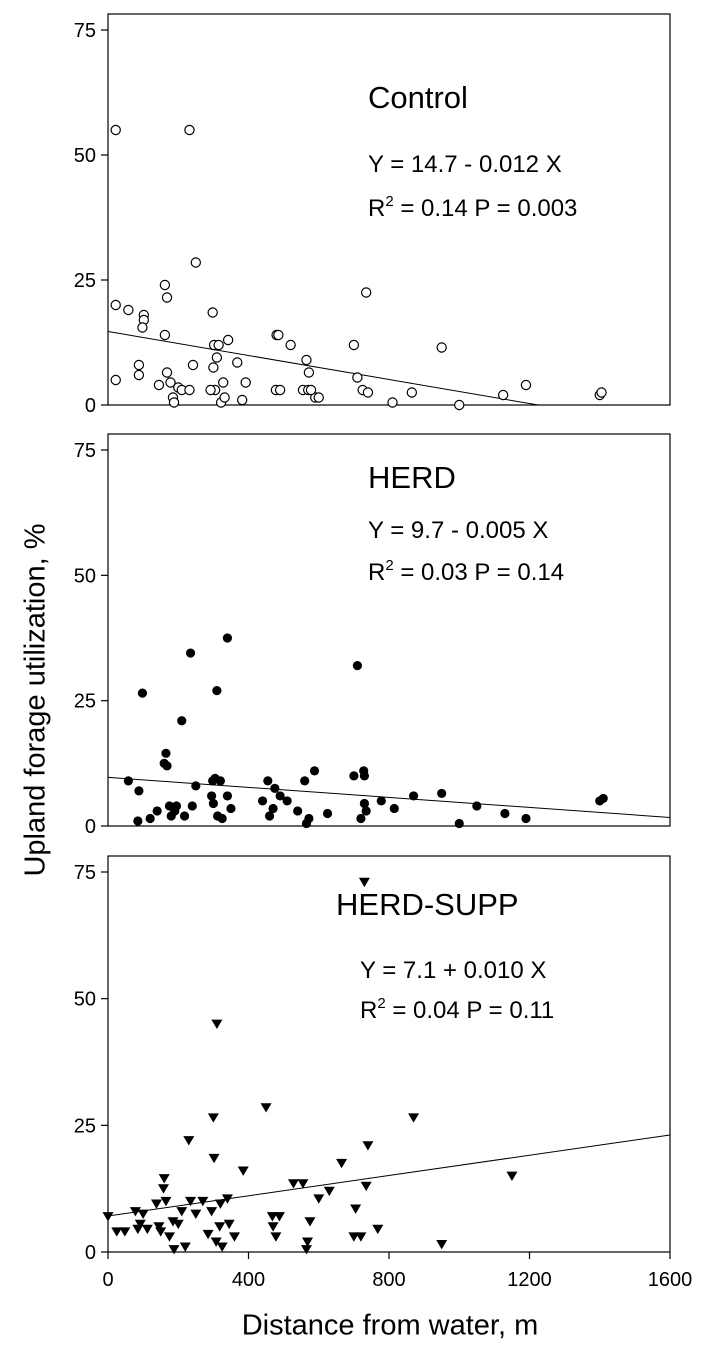  Describe the element at coordinates (85, 31) in the screenshot. I see `y-tick-label: 75` at that location.